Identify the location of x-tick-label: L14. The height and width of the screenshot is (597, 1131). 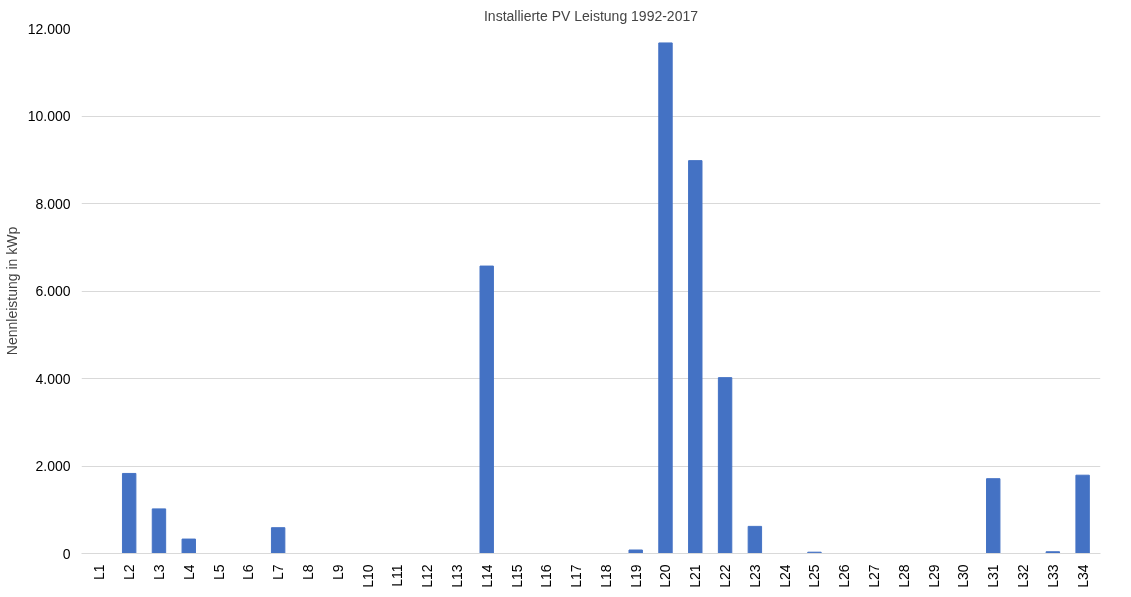
(486, 576).